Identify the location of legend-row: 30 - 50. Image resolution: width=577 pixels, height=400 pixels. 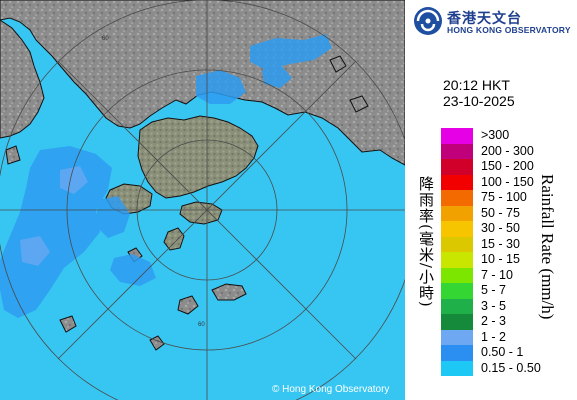
(505, 229).